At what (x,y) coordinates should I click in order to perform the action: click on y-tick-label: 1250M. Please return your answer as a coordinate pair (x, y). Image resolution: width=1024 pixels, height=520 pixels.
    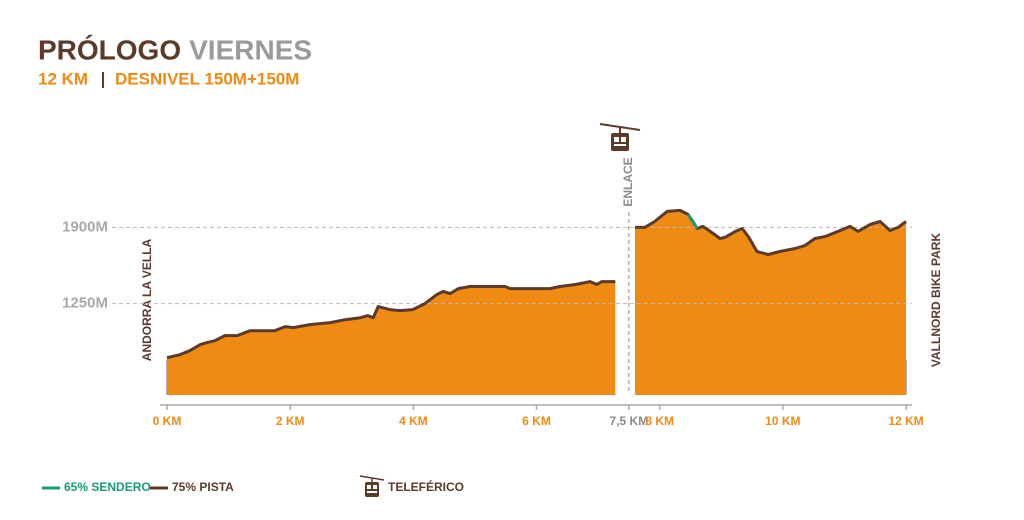
    Looking at the image, I should click on (85, 303).